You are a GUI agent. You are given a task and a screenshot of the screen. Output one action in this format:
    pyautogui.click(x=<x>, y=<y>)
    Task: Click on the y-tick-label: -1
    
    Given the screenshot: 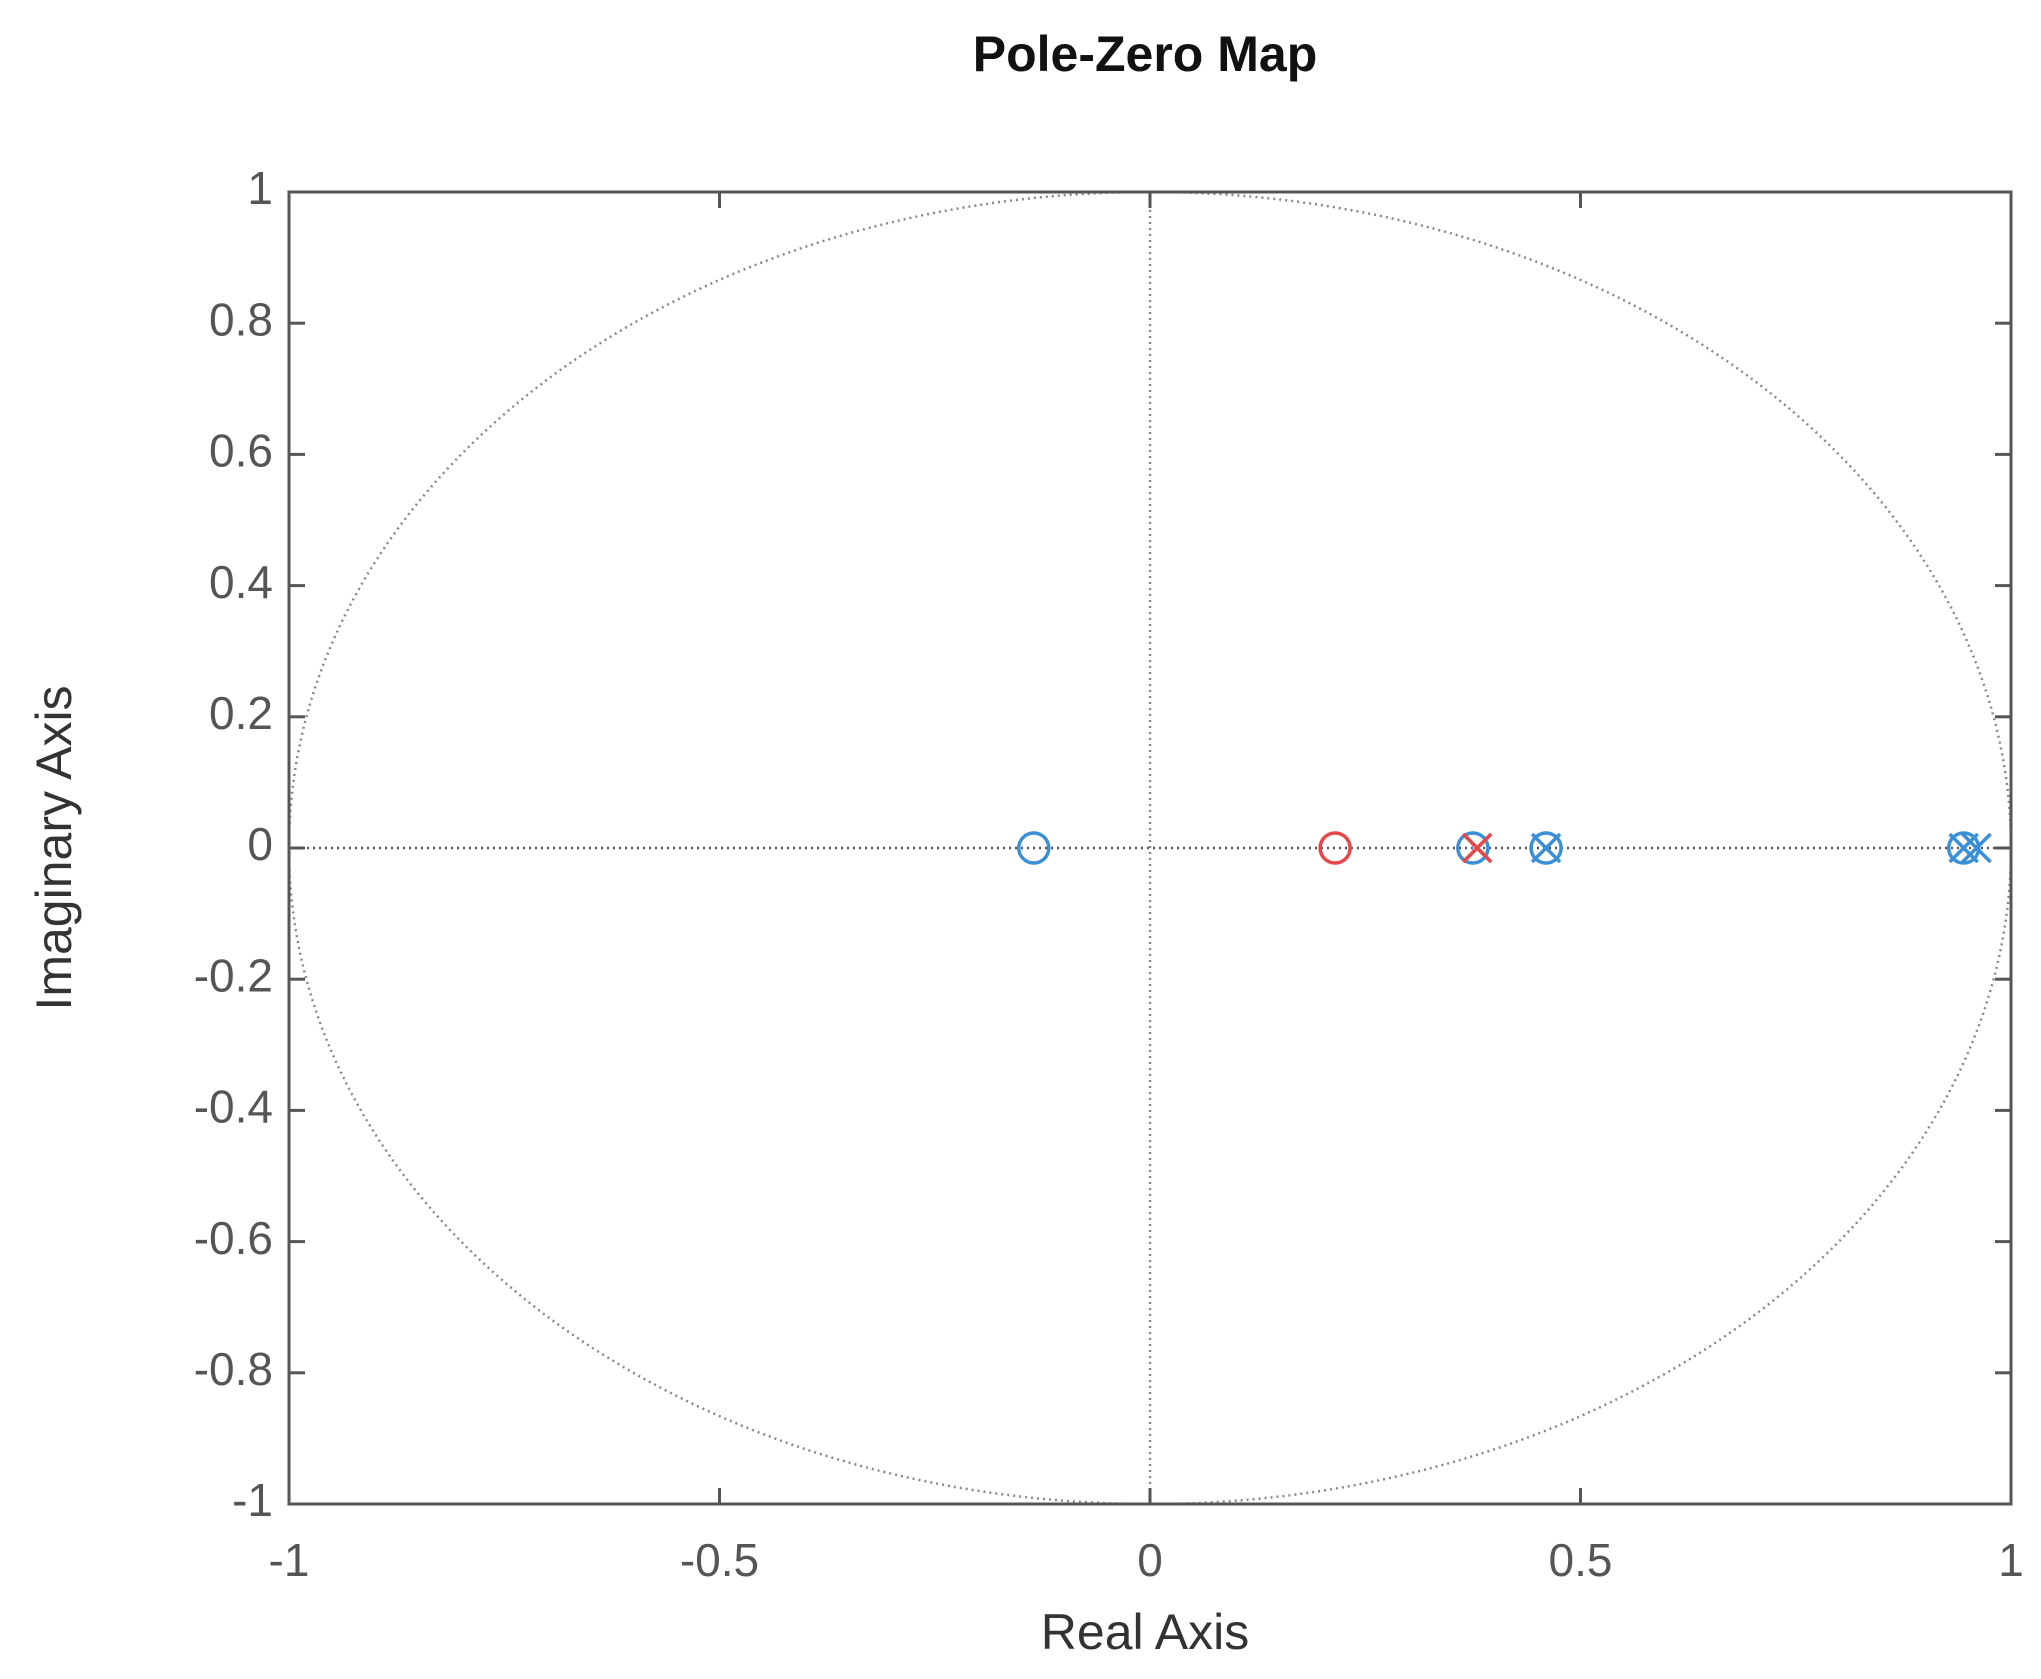 What is the action you would take?
    pyautogui.click(x=252, y=1500)
    